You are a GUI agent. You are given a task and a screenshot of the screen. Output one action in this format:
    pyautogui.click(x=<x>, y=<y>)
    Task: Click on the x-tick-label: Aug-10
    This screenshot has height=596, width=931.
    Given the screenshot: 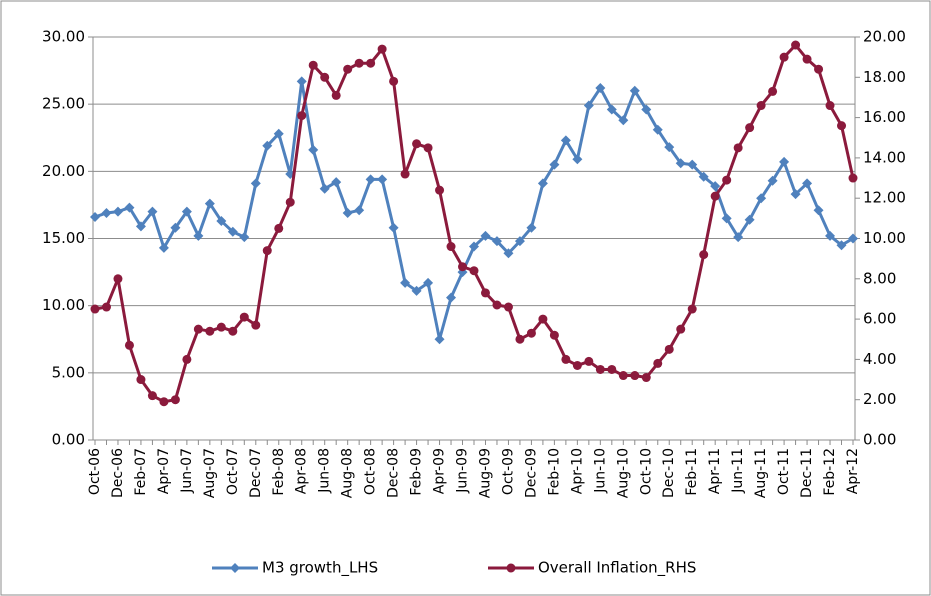 What is the action you would take?
    pyautogui.click(x=623, y=473)
    